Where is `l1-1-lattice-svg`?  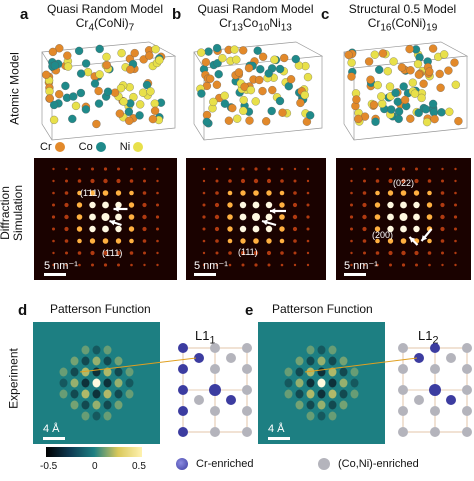
l1-1-lattice-svg is located at coordinates (215, 390).